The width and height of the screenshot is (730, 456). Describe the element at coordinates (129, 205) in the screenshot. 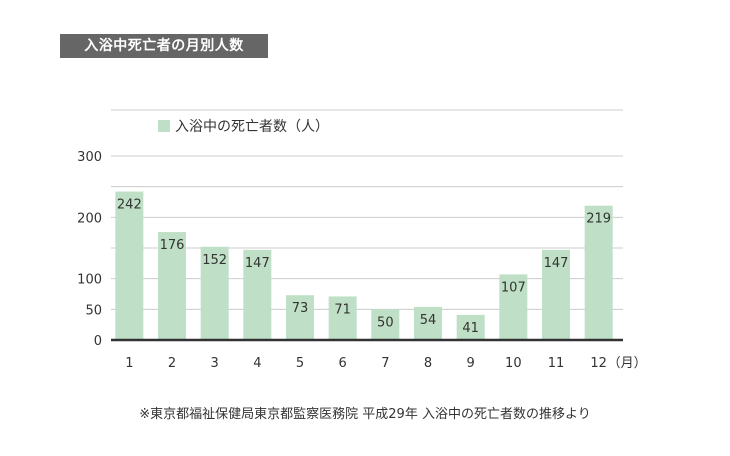

I see `data-label: 242` at that location.